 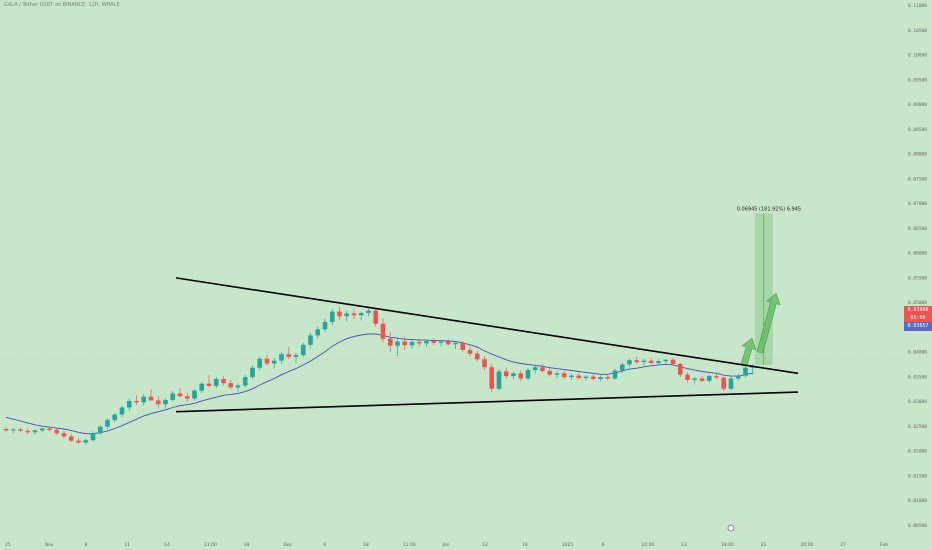 What do you see at coordinates (487, 326) in the screenshot?
I see `resistance-trendline` at bounding box center [487, 326].